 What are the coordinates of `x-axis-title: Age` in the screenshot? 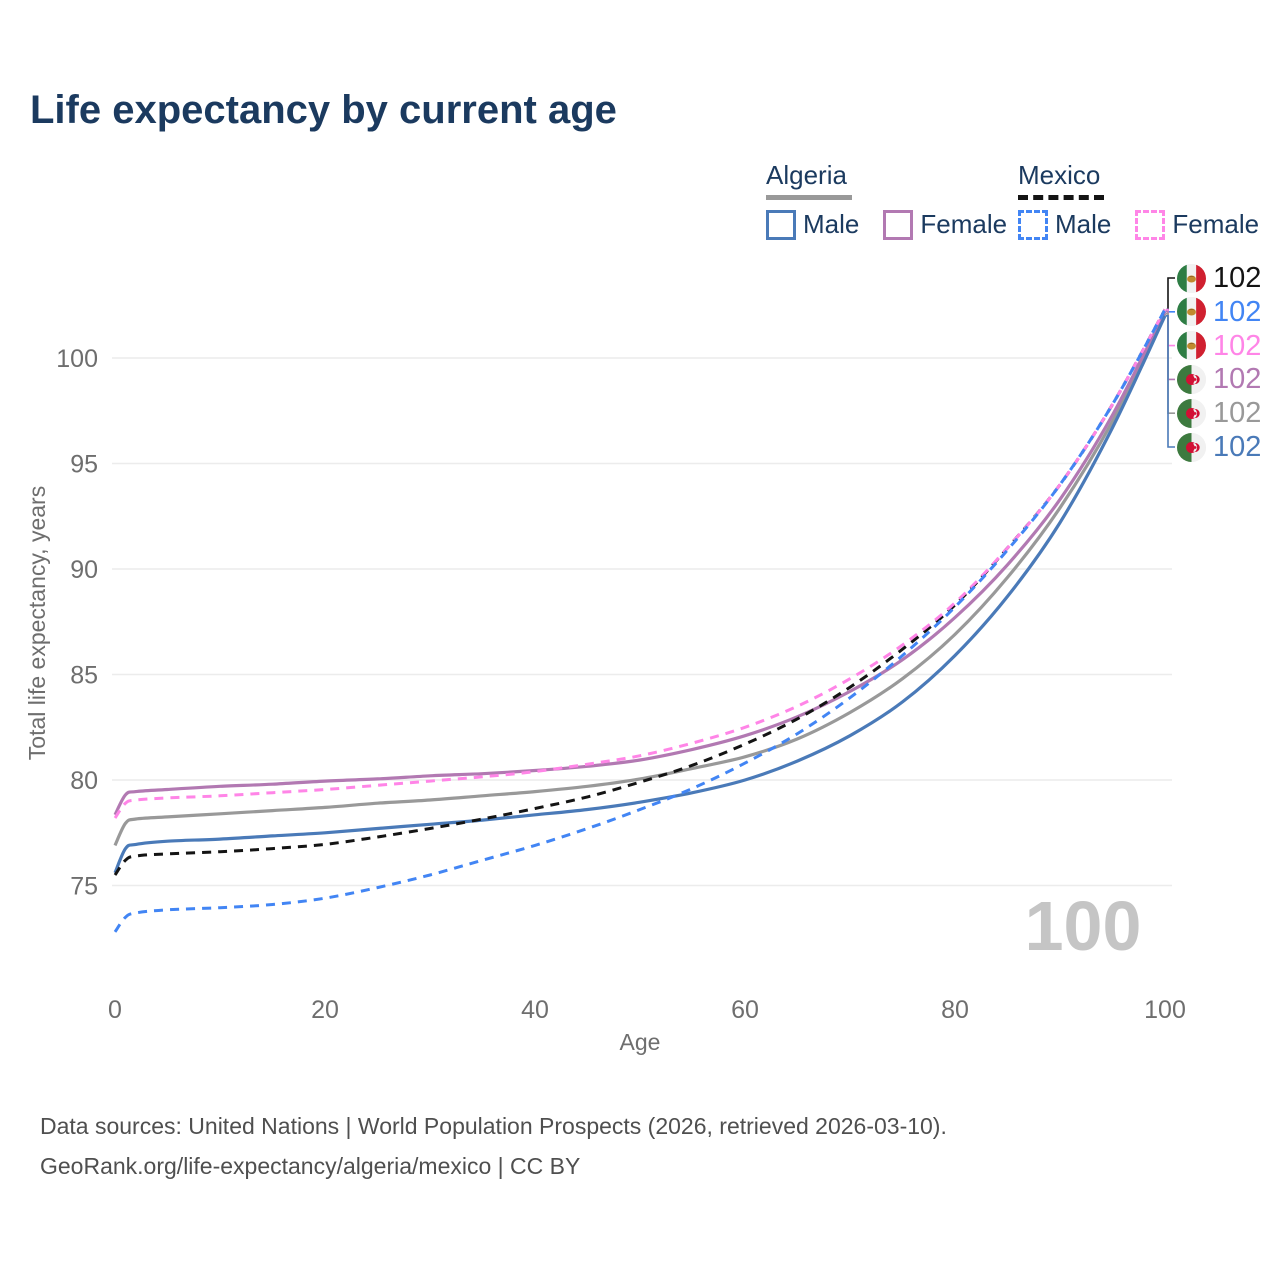 It's located at (640, 1042).